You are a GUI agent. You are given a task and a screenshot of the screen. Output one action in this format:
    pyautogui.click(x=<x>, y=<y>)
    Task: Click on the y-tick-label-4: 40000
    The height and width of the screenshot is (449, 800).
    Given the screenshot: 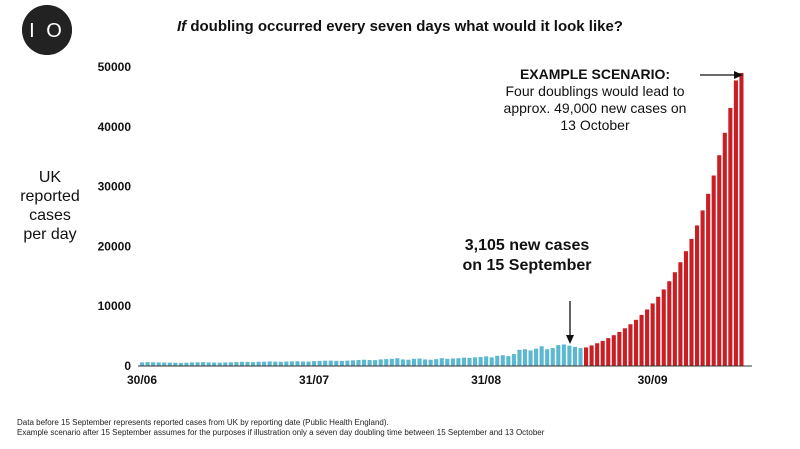 What is the action you would take?
    pyautogui.click(x=115, y=127)
    